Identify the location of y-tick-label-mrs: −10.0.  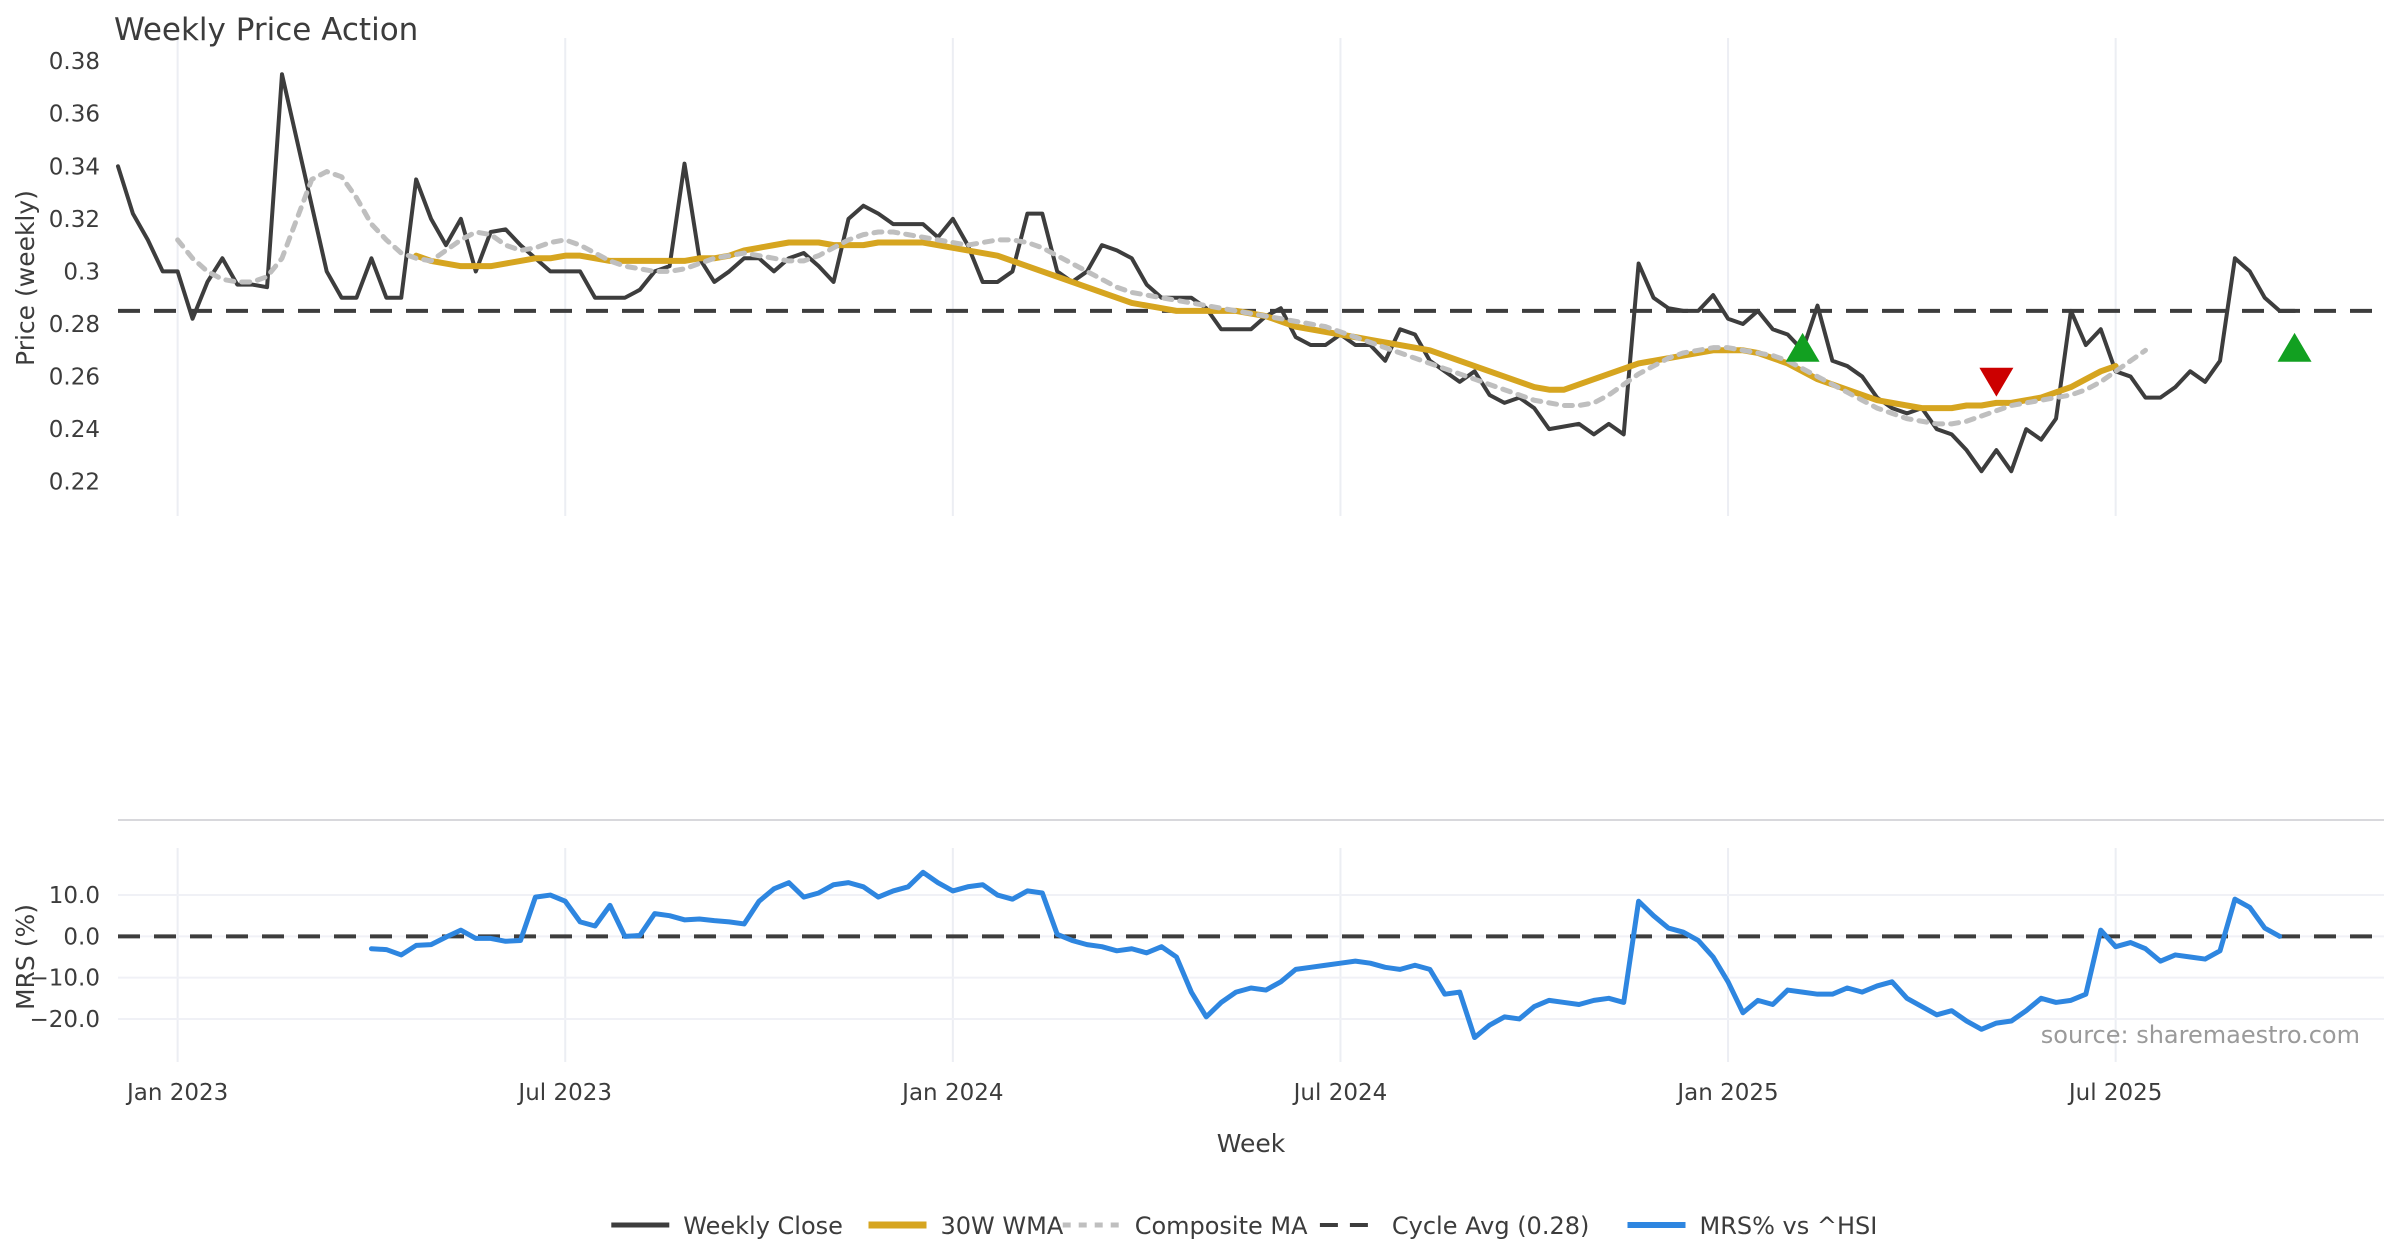
(65, 979).